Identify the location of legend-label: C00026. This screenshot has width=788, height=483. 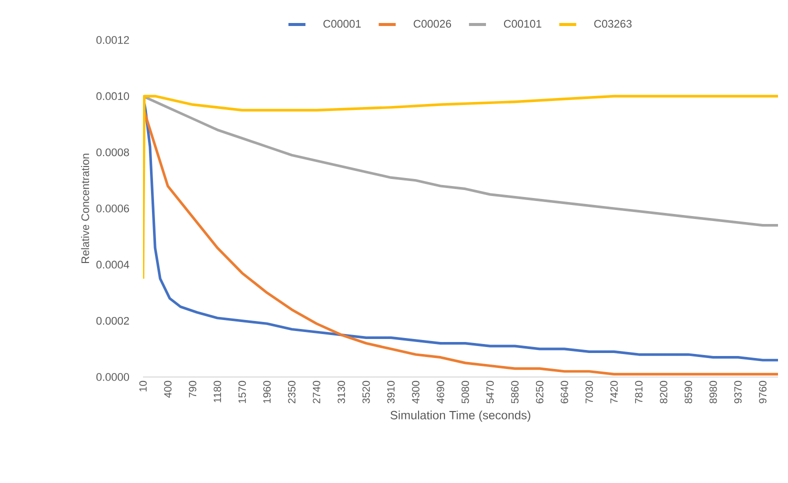
(433, 24).